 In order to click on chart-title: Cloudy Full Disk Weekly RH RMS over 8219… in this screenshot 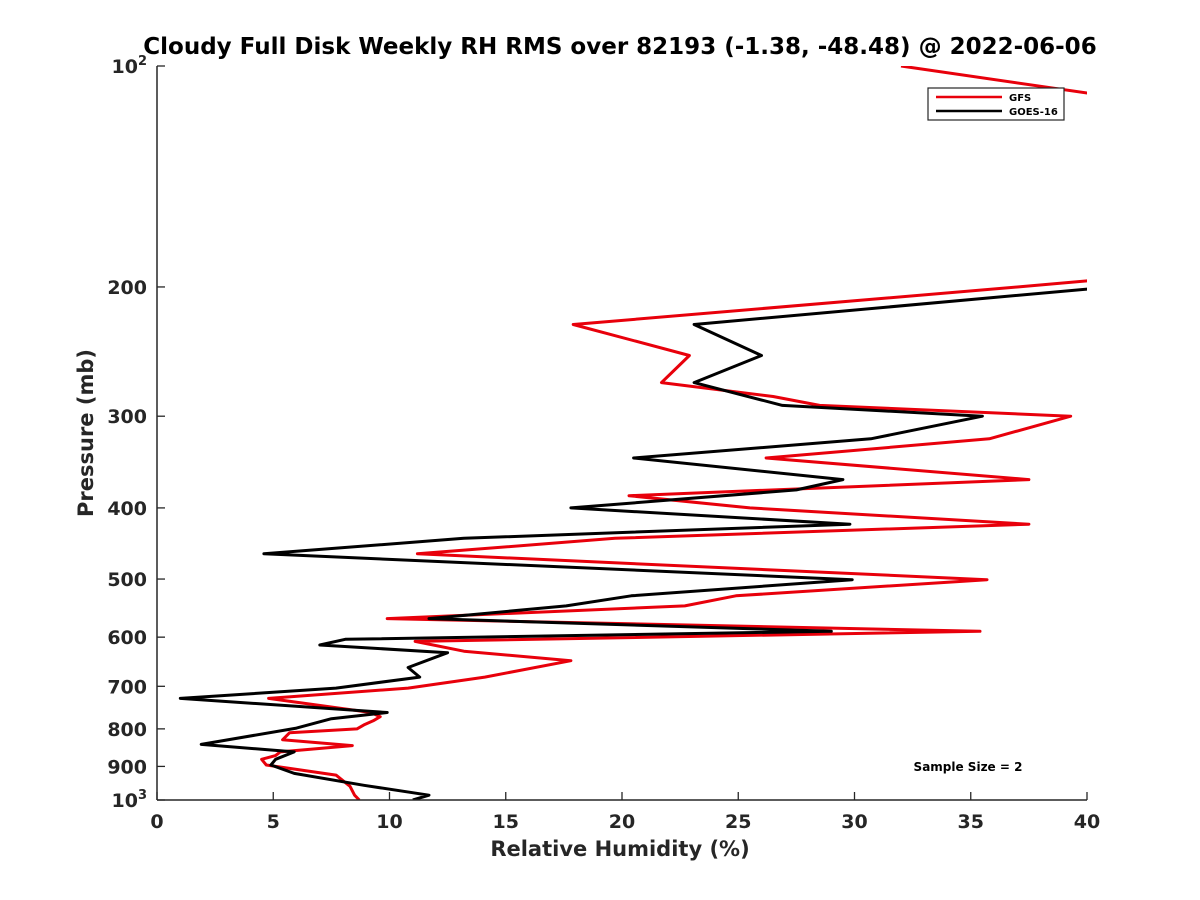, I will do `click(619, 47)`.